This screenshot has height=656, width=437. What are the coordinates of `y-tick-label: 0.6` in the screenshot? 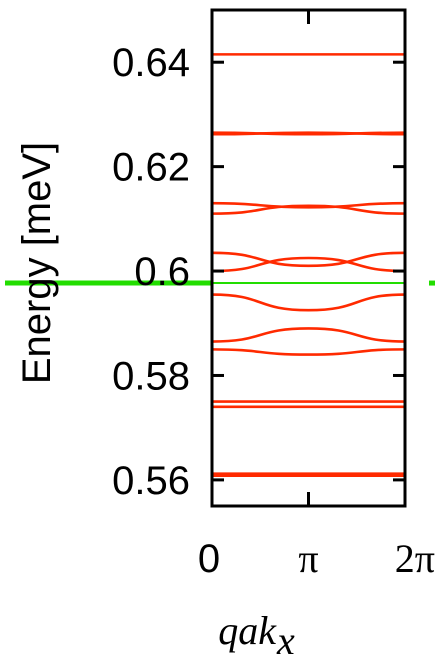 It's located at (162, 272).